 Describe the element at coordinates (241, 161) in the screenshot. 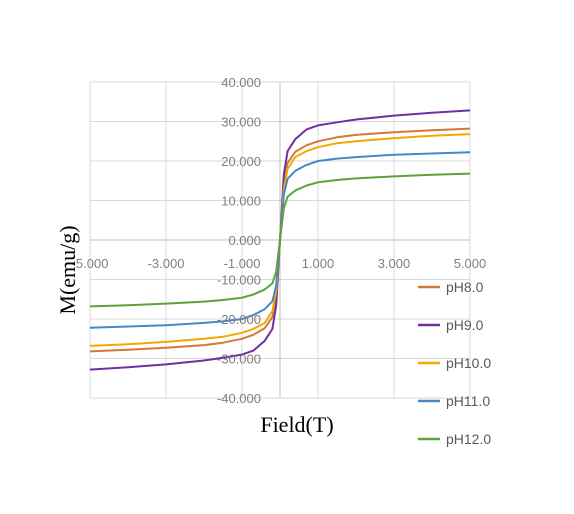

I see `y-tick-label: 20.000` at that location.